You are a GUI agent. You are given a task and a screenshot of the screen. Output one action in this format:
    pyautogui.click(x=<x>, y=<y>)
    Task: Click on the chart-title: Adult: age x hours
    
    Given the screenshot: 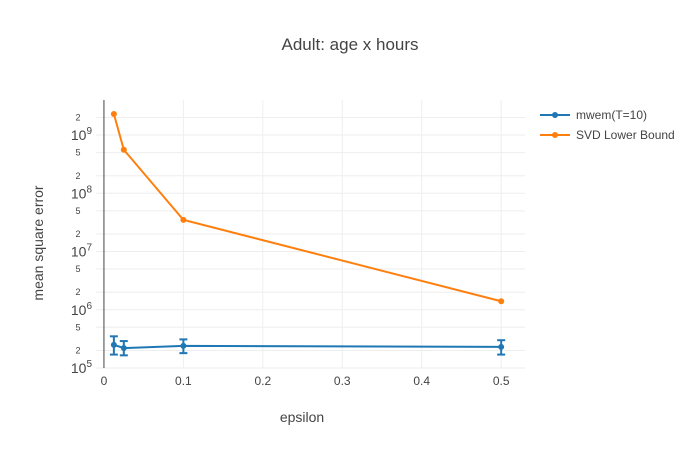 What is the action you would take?
    pyautogui.click(x=349, y=44)
    